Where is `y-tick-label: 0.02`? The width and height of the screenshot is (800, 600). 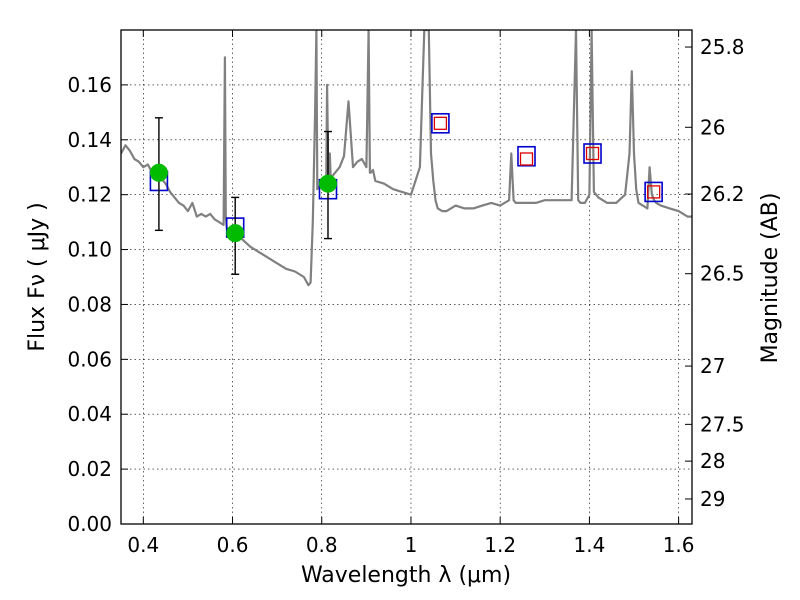 y-tick-label: 0.02 is located at coordinates (89, 469).